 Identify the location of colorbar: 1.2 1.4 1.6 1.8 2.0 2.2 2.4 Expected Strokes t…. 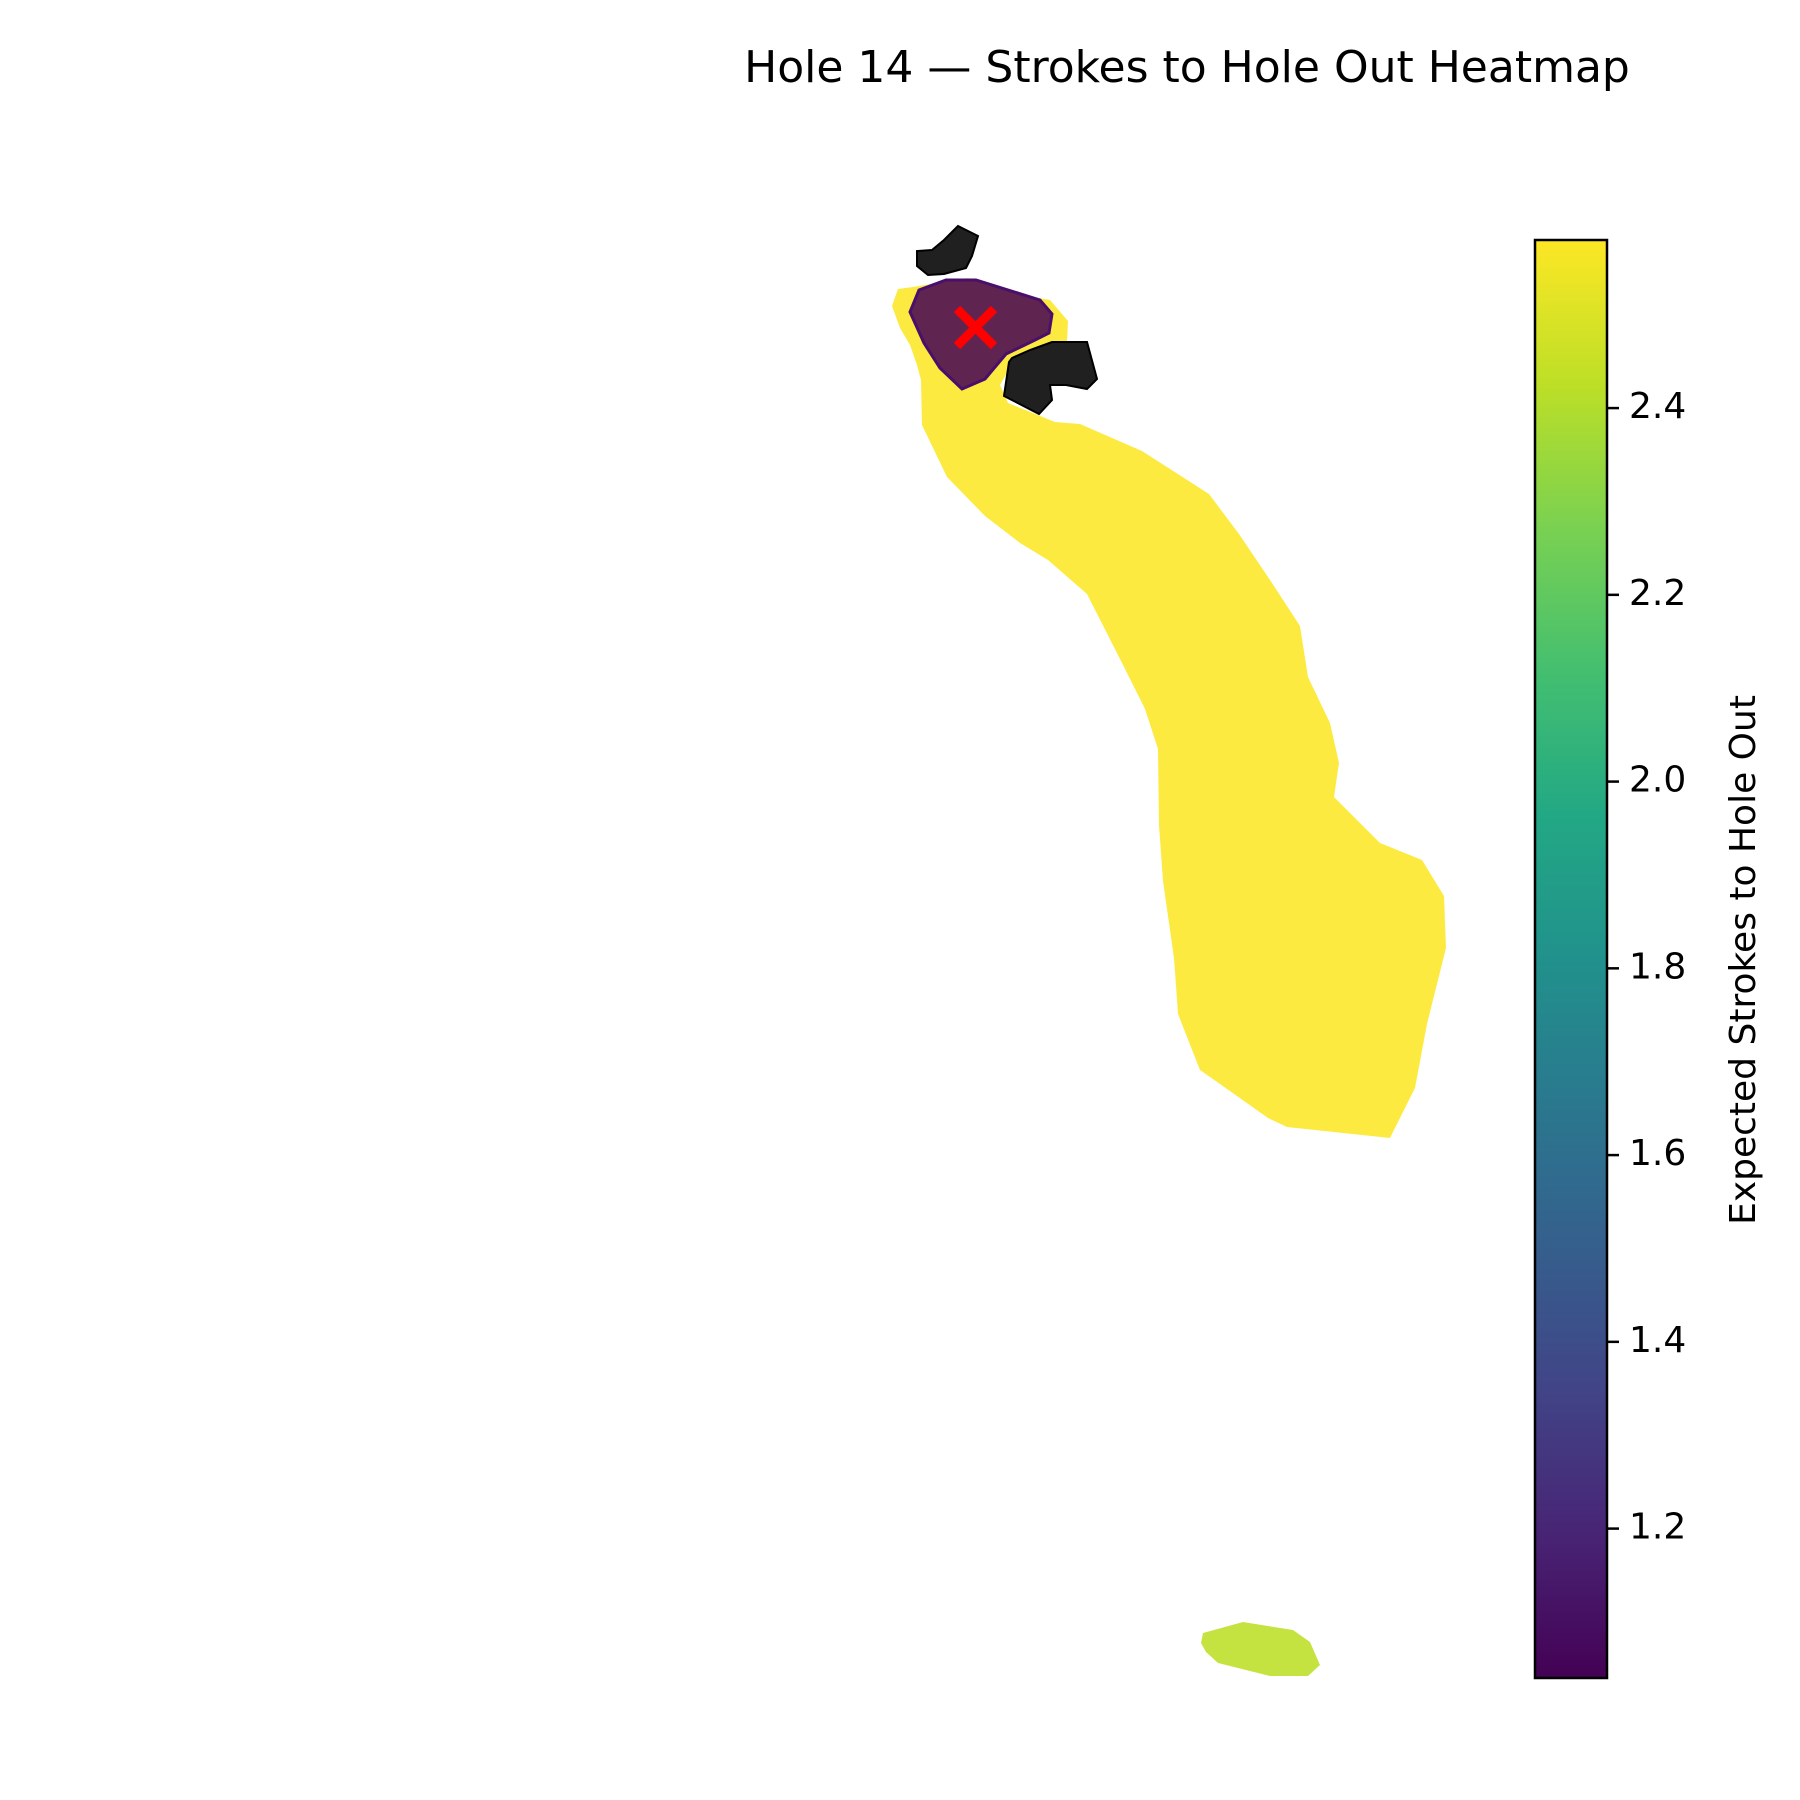
(1648, 959).